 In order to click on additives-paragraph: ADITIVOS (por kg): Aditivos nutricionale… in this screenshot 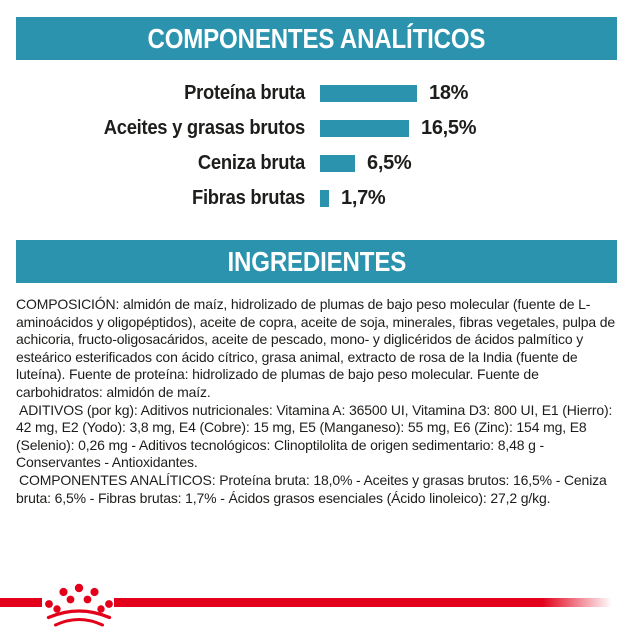, I will do `click(314, 436)`.